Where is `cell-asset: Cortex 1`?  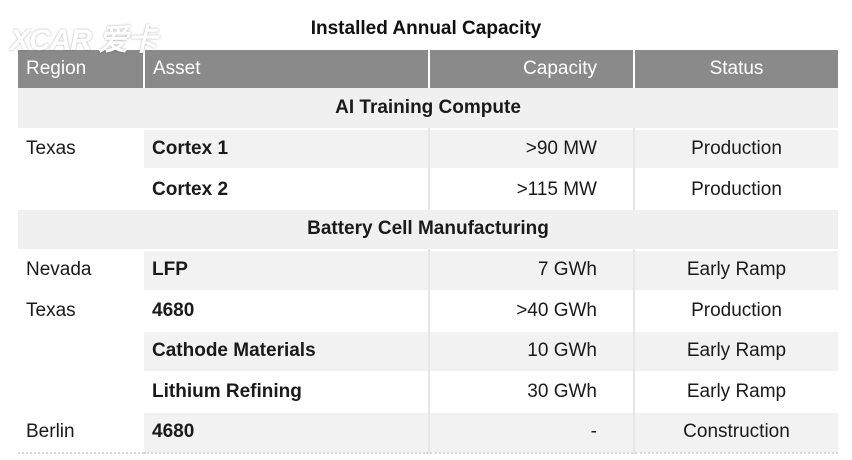
cell-asset: Cortex 1 is located at coordinates (287, 148).